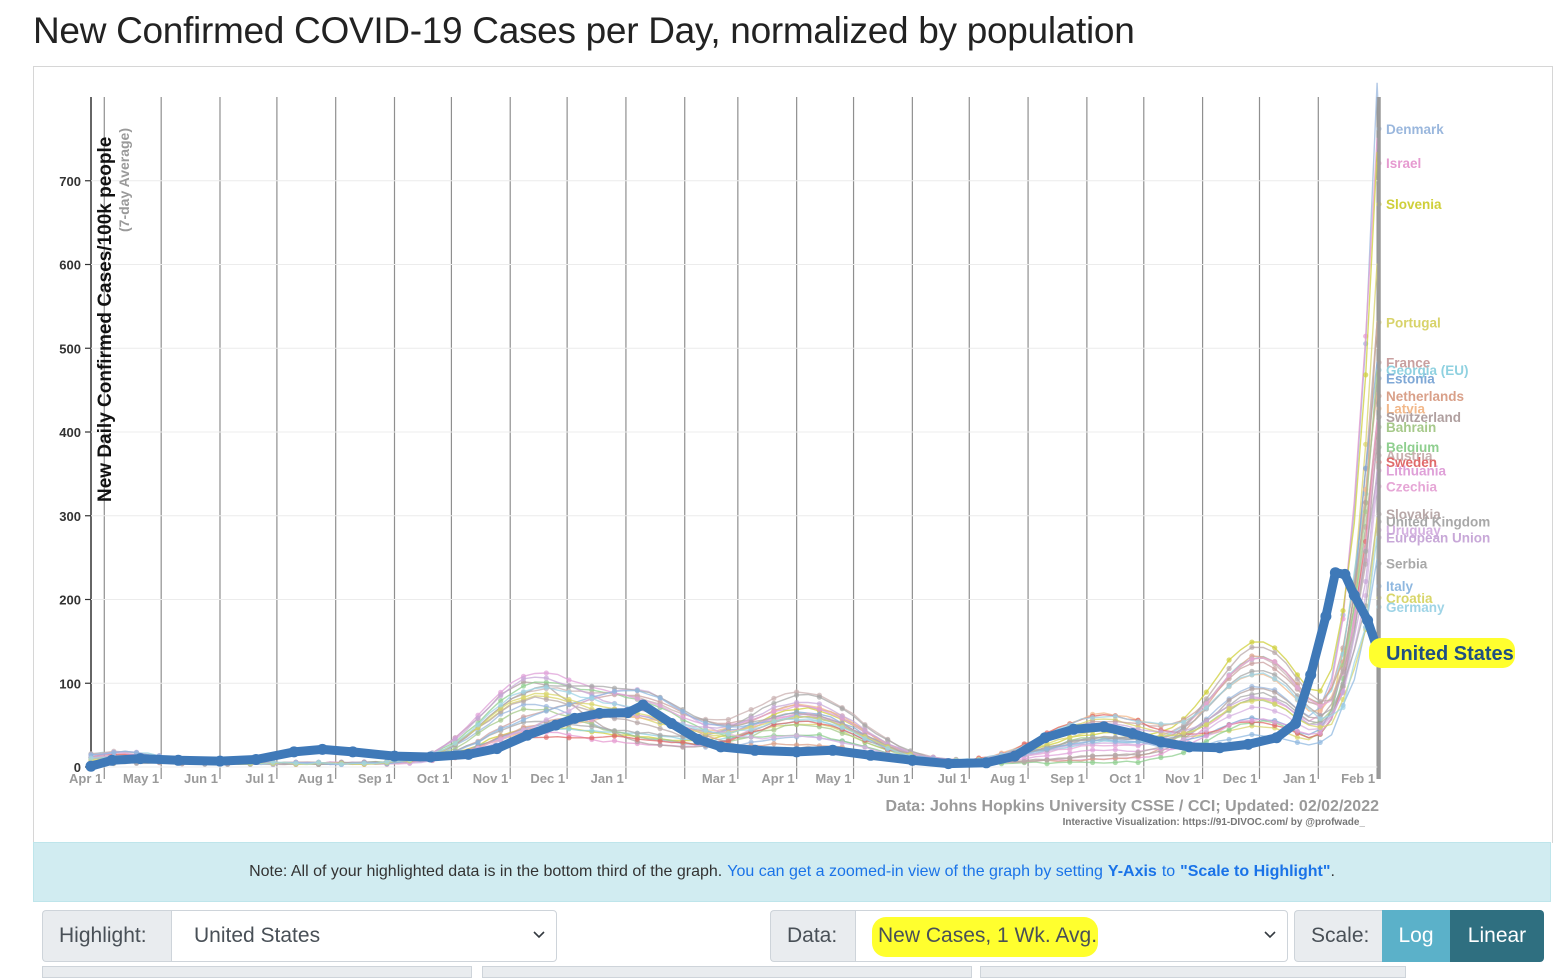 This screenshot has height=978, width=1560. What do you see at coordinates (375, 778) in the screenshot?
I see `x-tick-label: Sep 1` at bounding box center [375, 778].